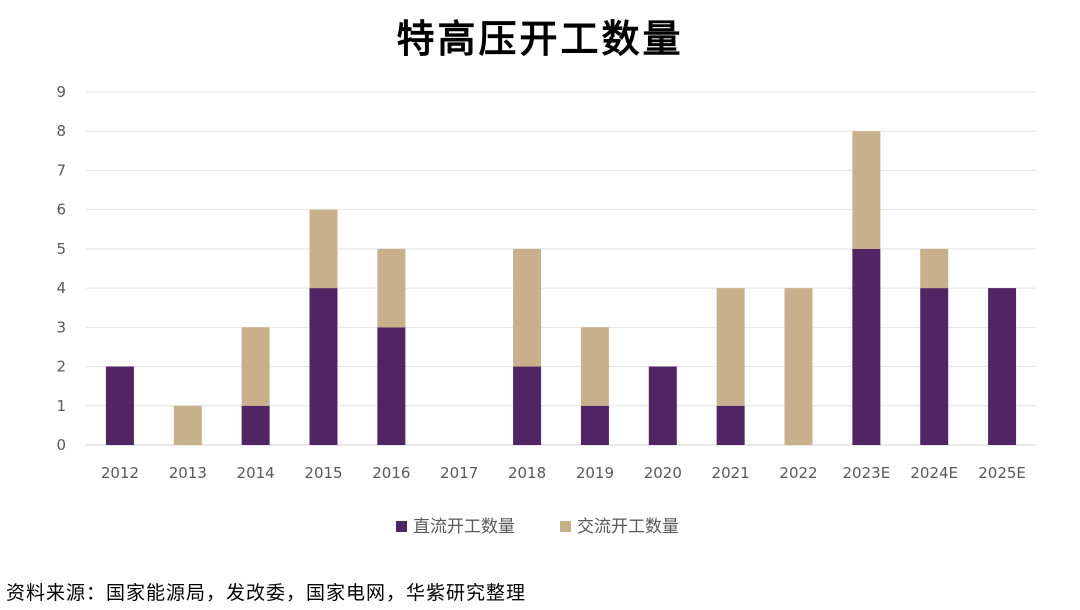  I want to click on x-tick-label: 2019, so click(595, 473).